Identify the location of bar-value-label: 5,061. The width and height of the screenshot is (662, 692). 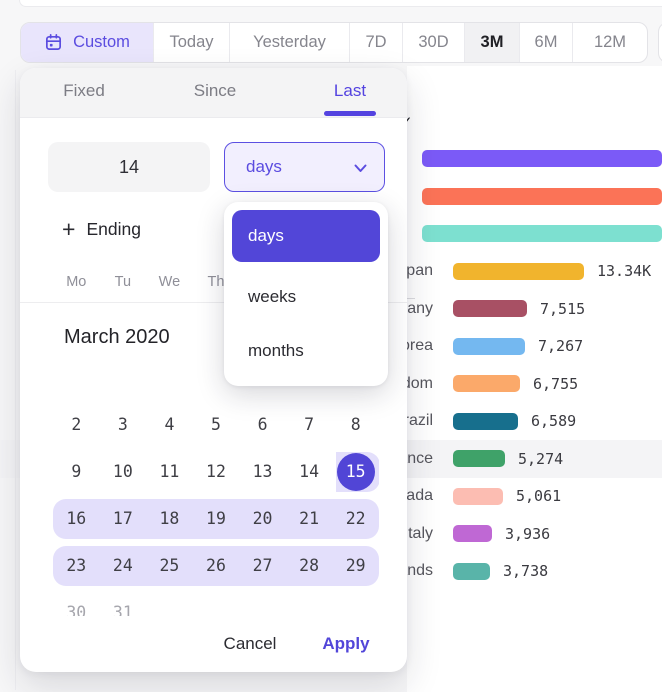
(539, 496).